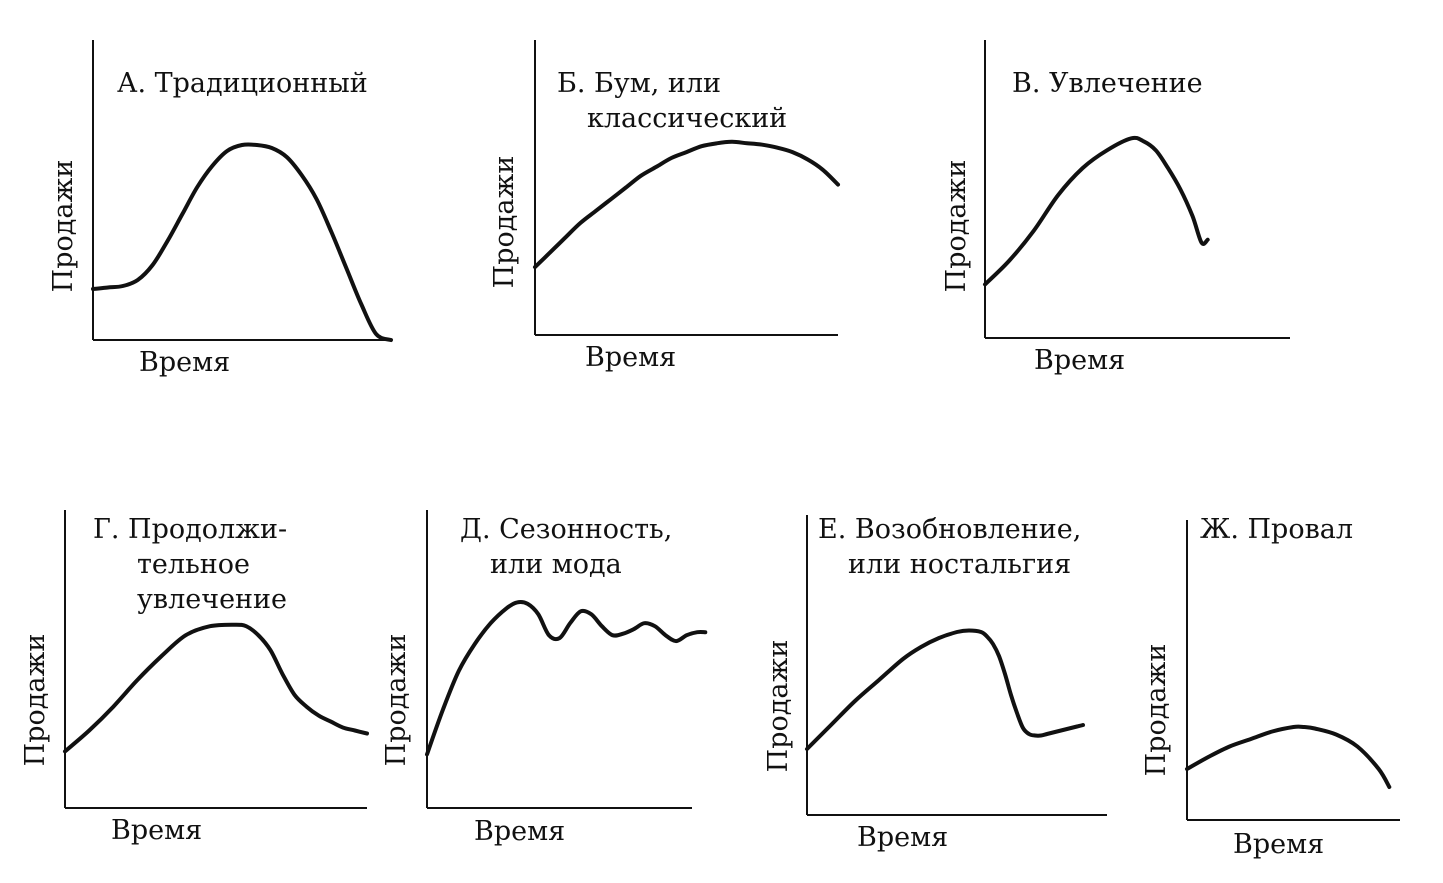  What do you see at coordinates (566, 529) in the screenshot?
I see `chart-title-line: Д. Сезонность,` at bounding box center [566, 529].